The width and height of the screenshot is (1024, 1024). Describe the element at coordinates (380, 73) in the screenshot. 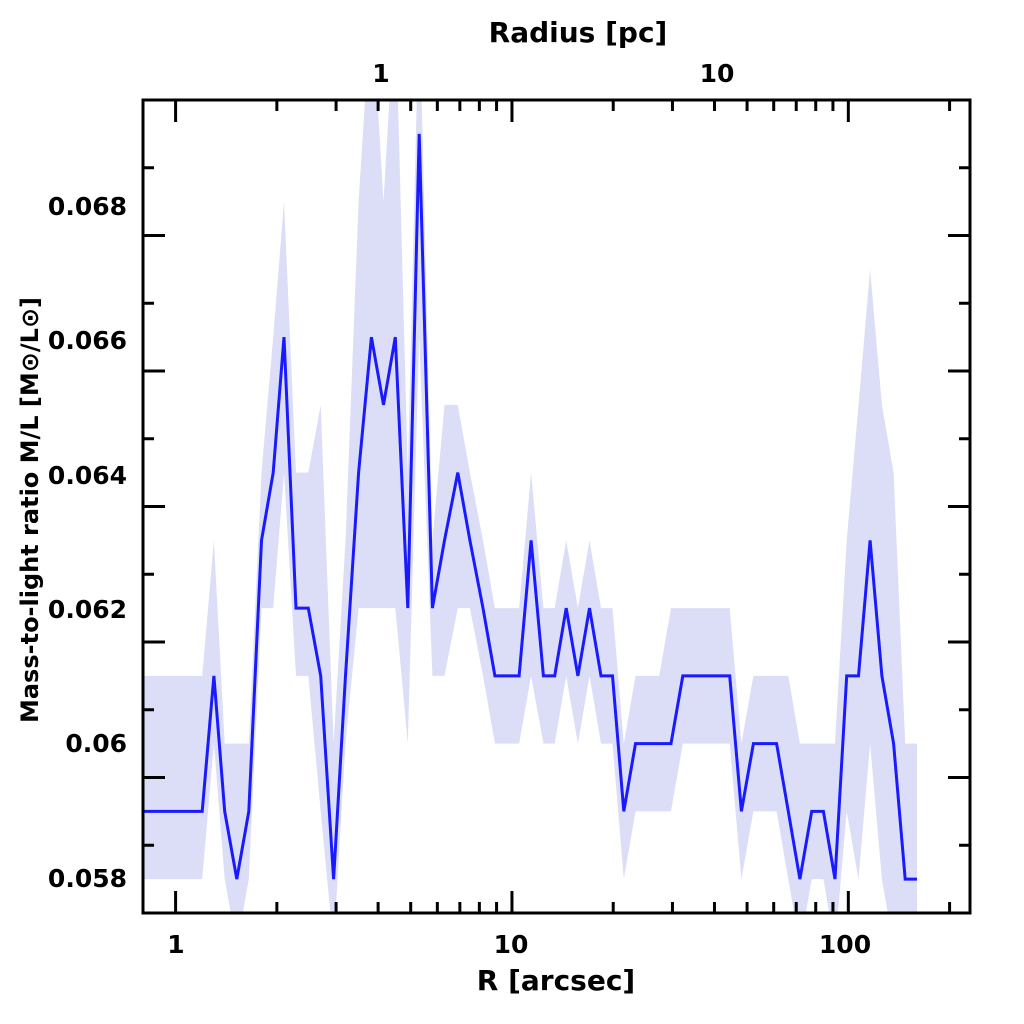

I see `top-tick-label-1: 1` at that location.